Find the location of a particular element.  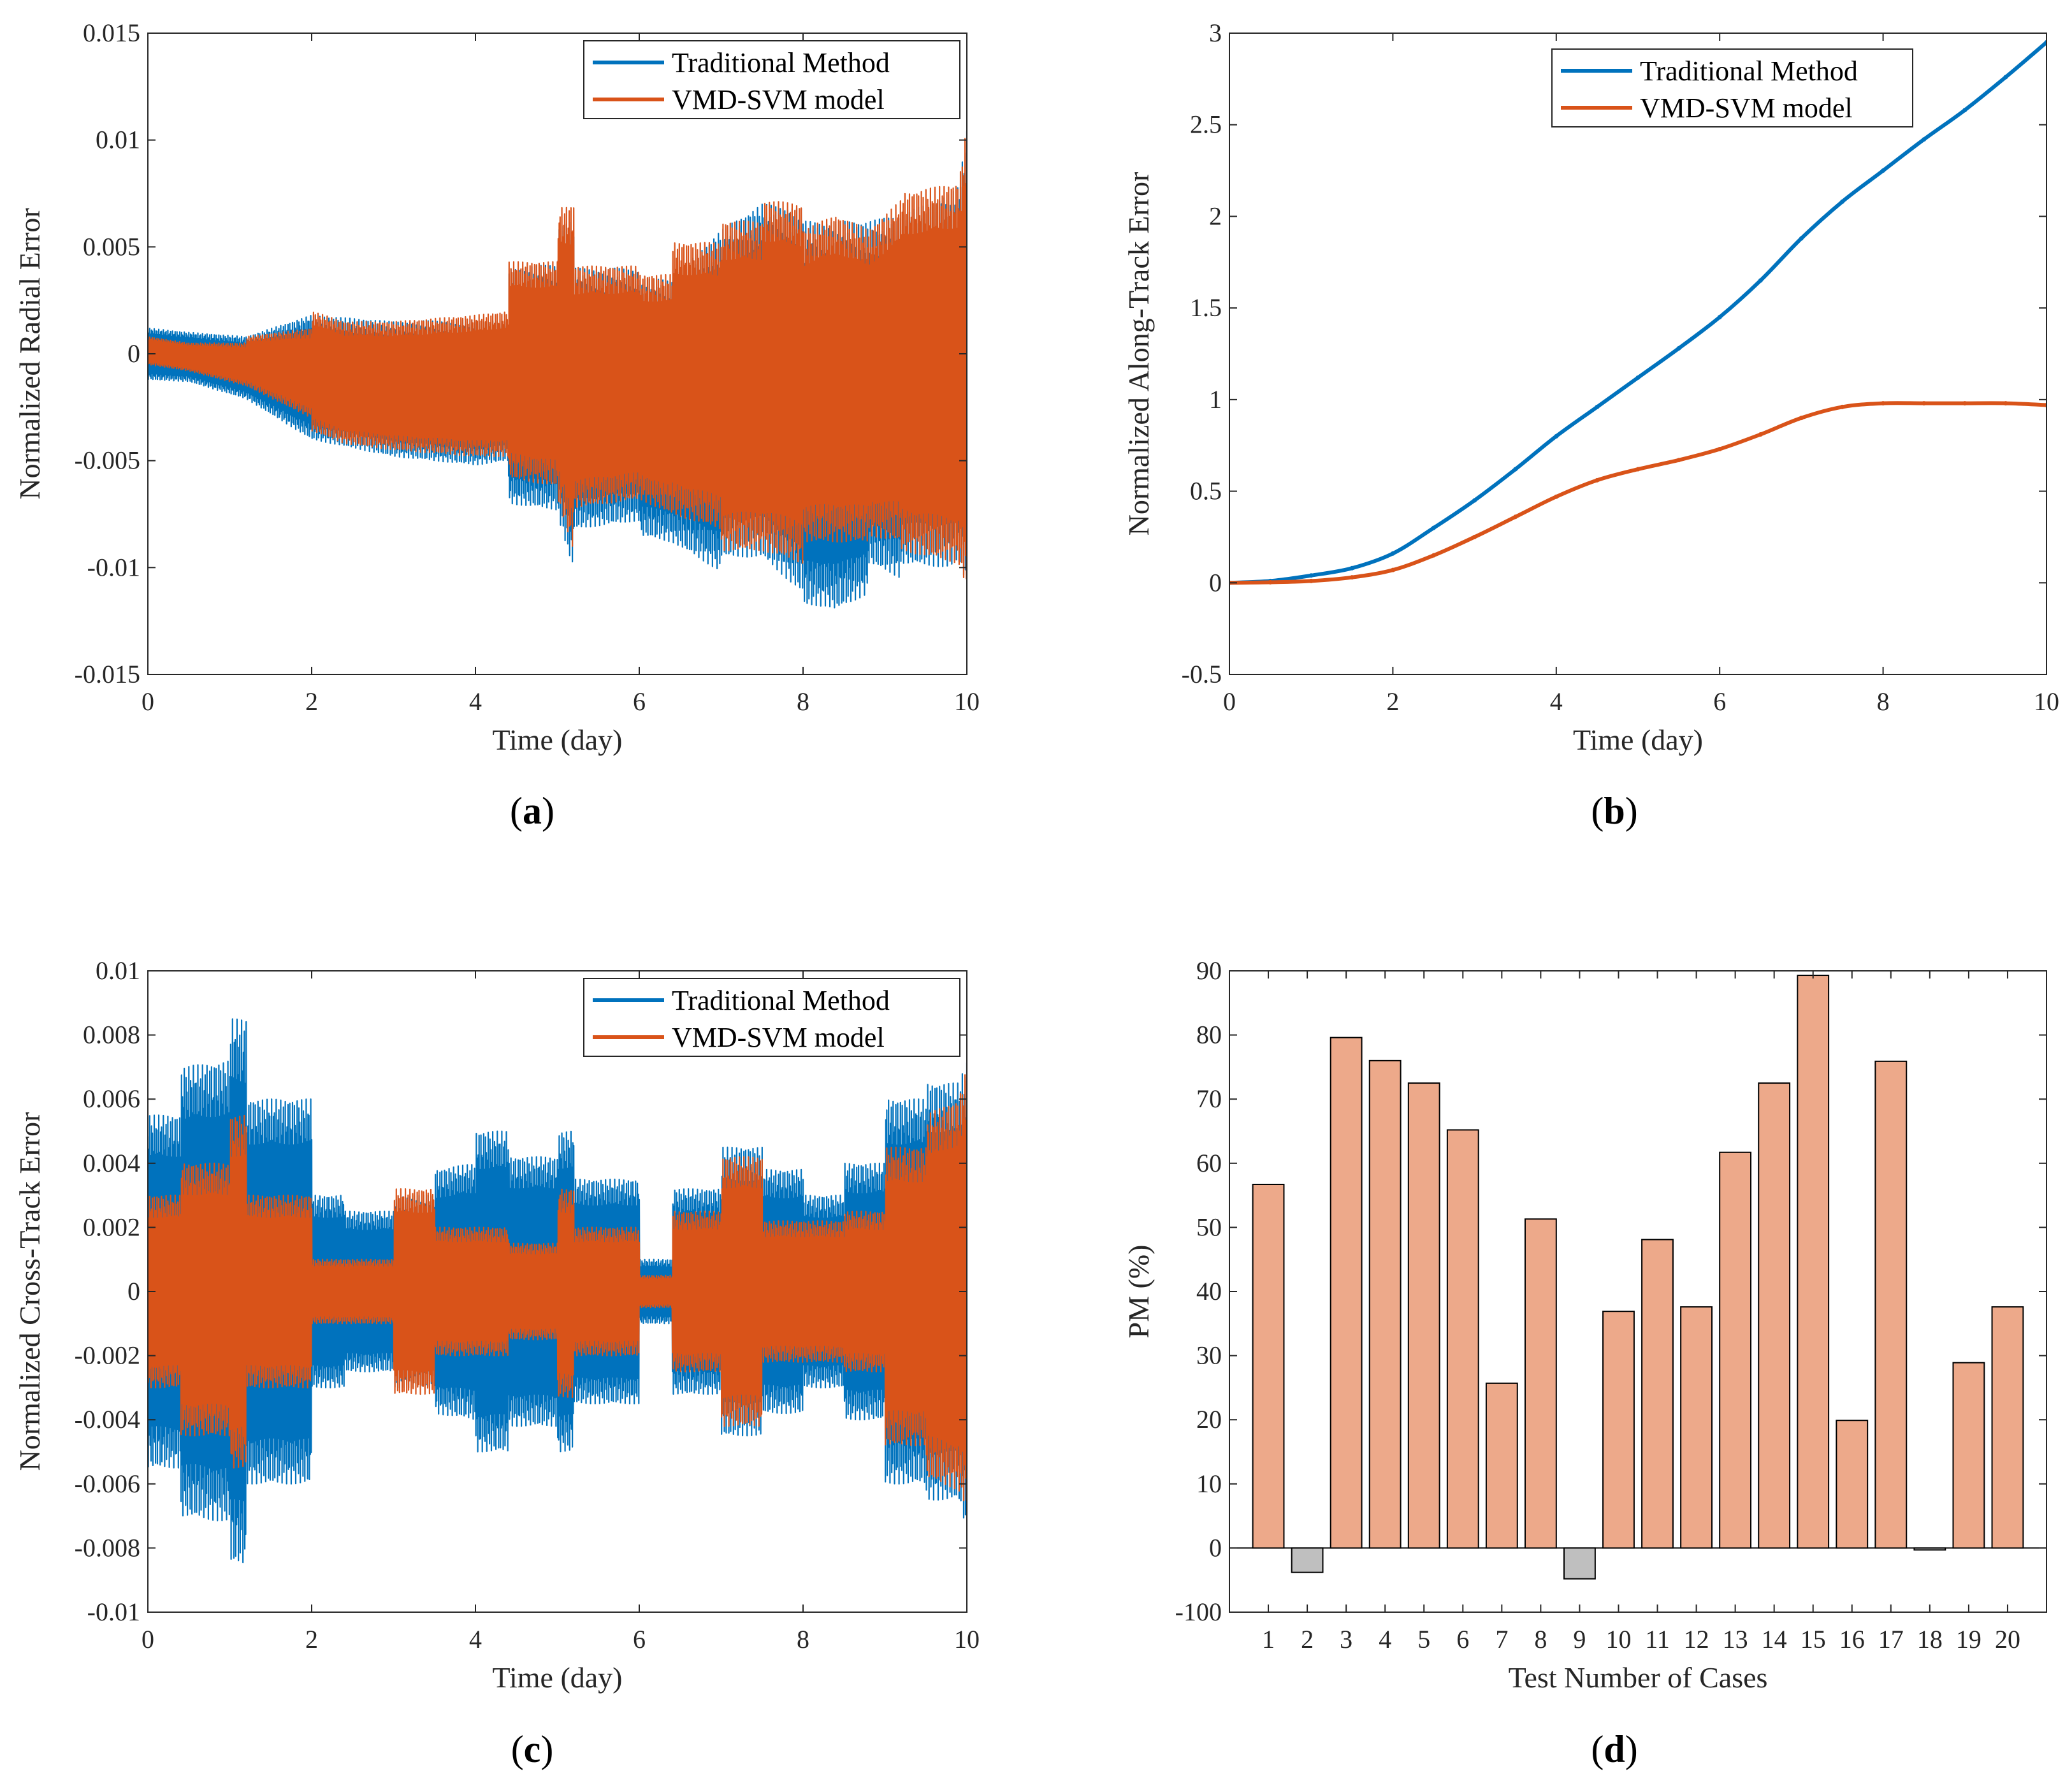

y-tick-label: 80 is located at coordinates (1209, 1035).